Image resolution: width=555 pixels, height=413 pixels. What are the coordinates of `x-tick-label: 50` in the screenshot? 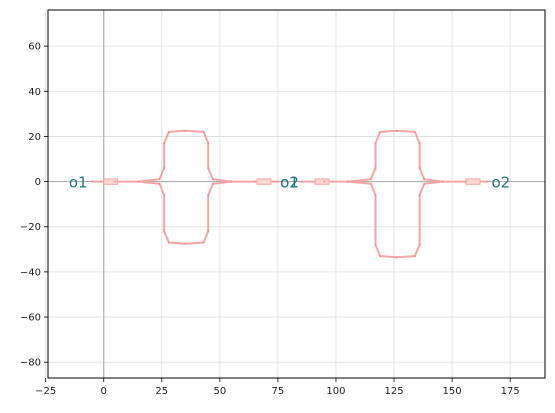 It's located at (219, 391).